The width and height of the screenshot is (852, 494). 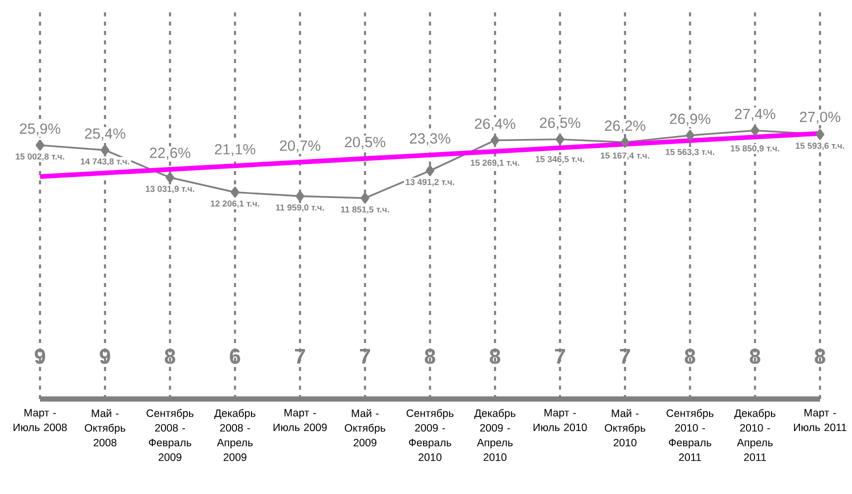 I want to click on data-label: 26,2%, so click(x=625, y=126).